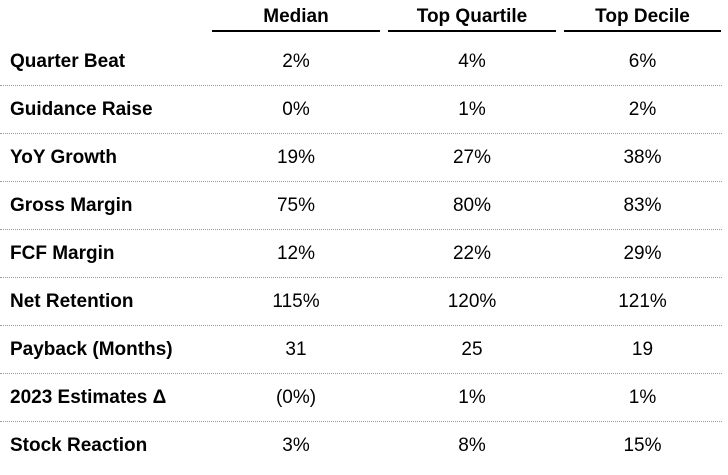 Image resolution: width=728 pixels, height=475 pixels. Describe the element at coordinates (296, 253) in the screenshot. I see `median-cell: 12%` at that location.